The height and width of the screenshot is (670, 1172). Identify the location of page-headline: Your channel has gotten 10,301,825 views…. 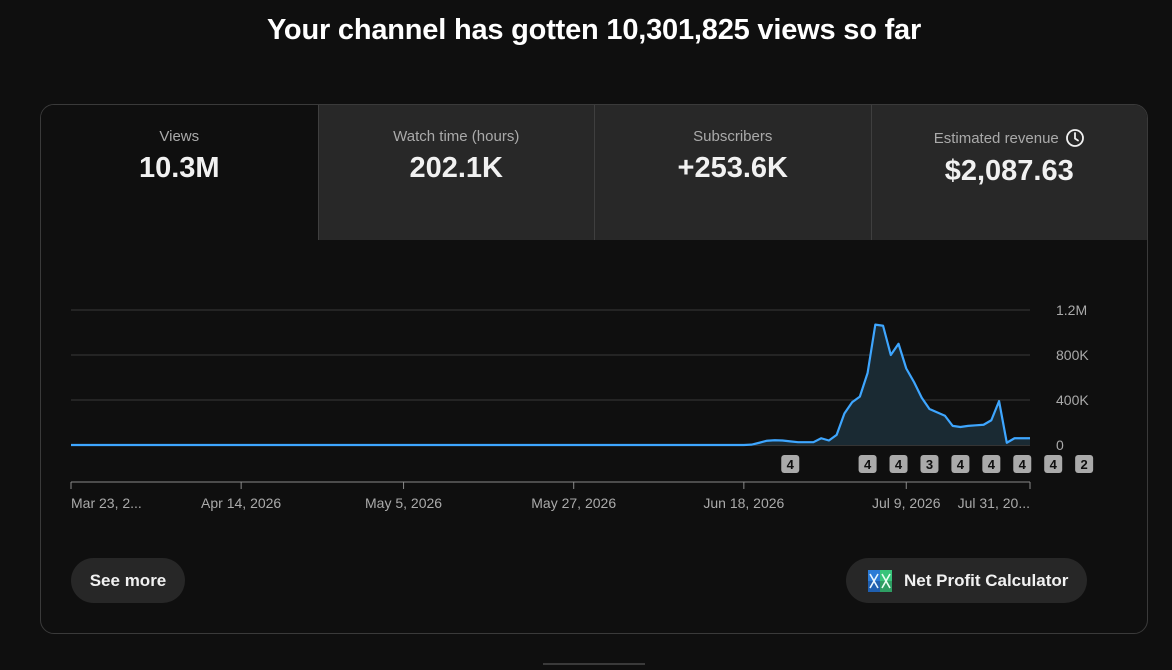
(594, 30).